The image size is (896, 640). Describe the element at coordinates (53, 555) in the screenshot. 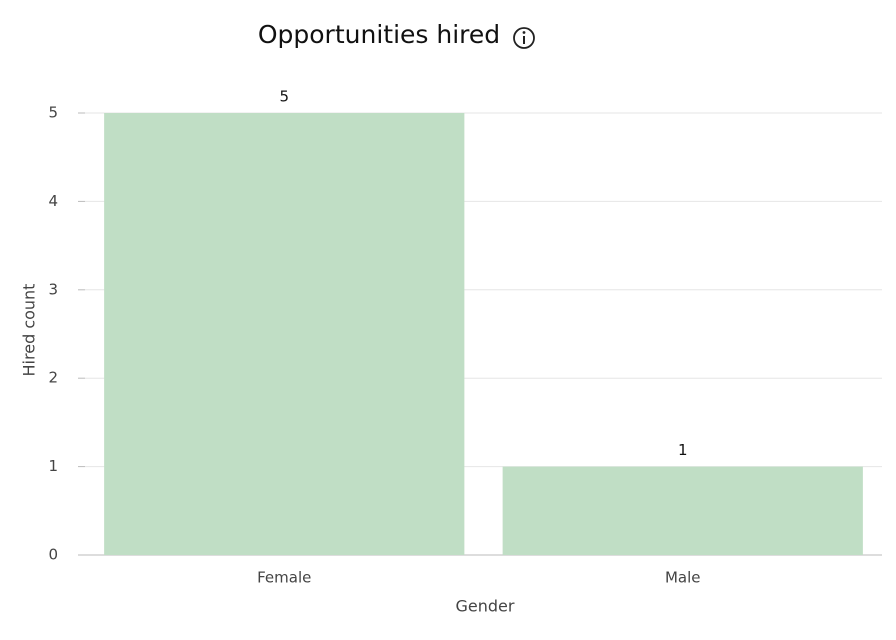

I see `y-tick-label: 0` at that location.